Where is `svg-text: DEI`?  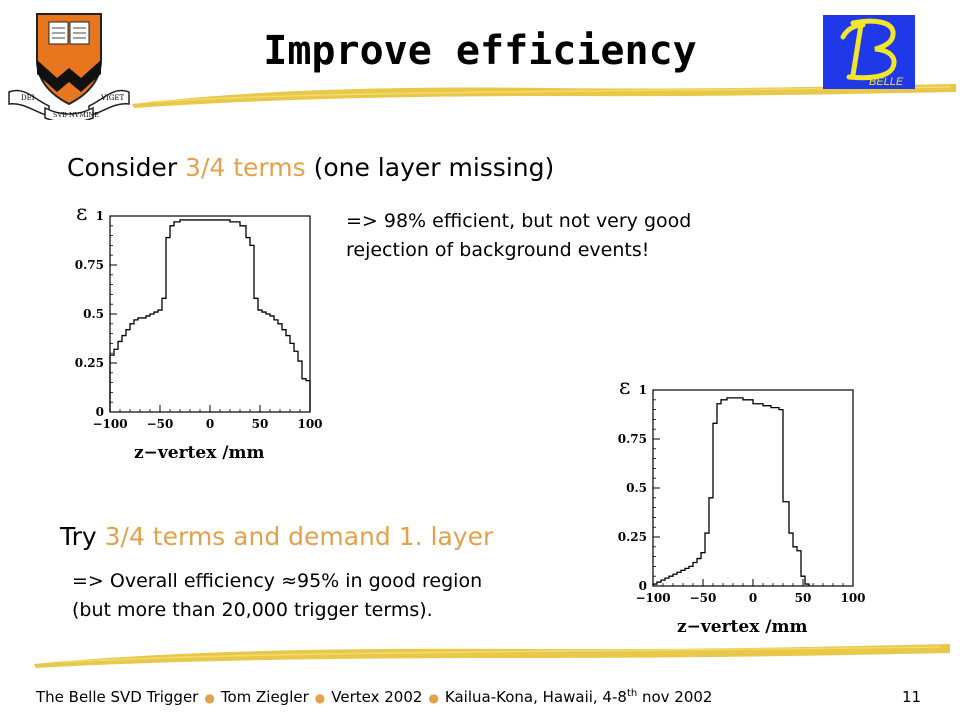 svg-text: DEI is located at coordinates (28, 98).